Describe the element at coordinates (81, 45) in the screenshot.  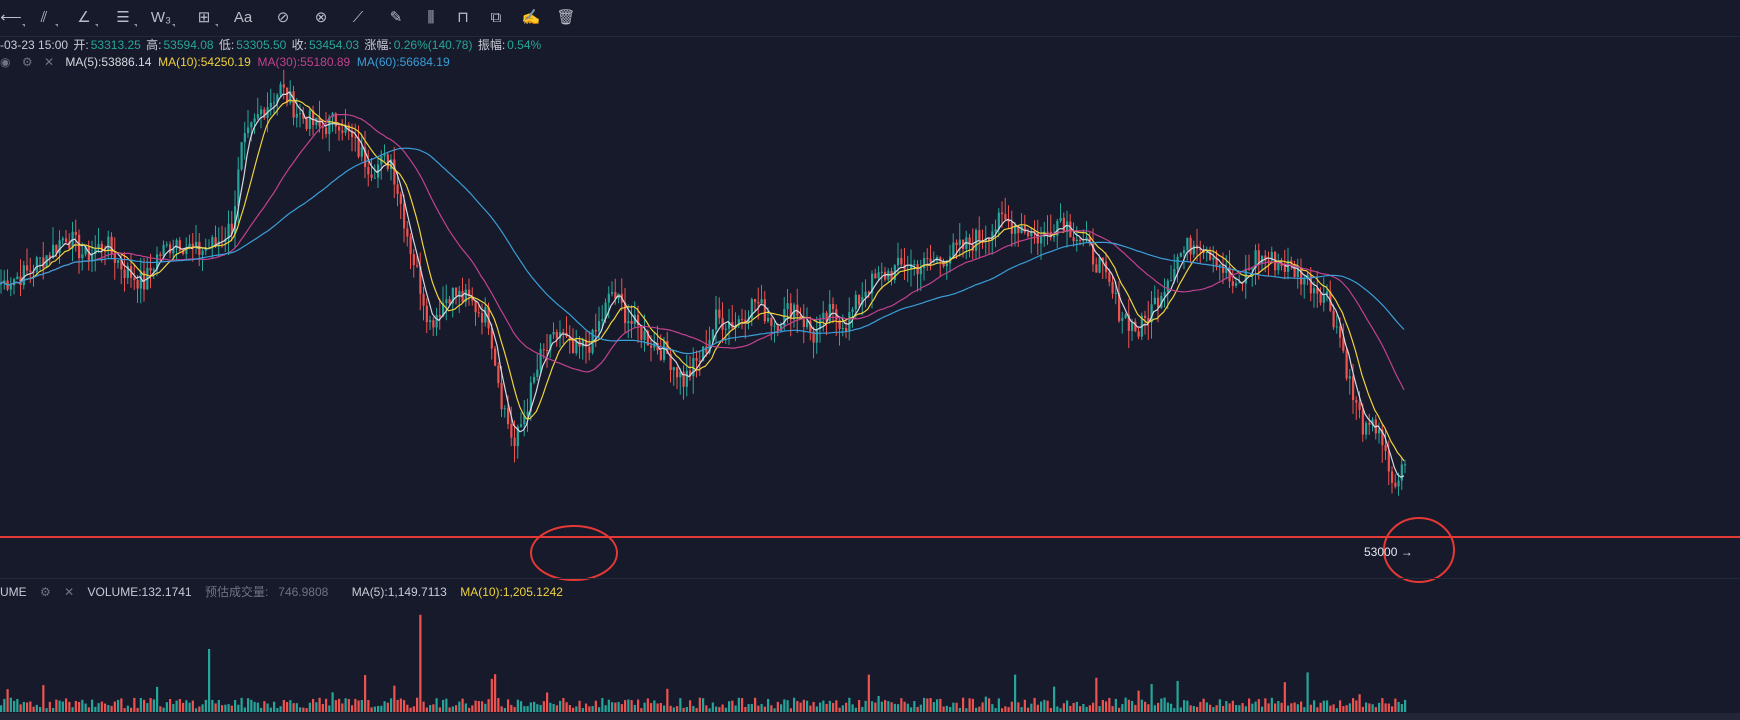
I see `open-label: 开:` at that location.